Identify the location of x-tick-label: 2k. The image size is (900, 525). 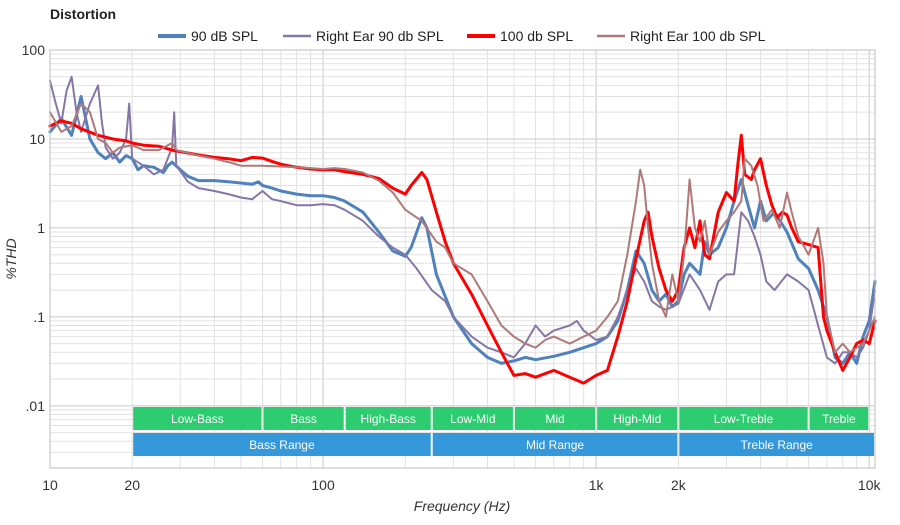
(679, 485).